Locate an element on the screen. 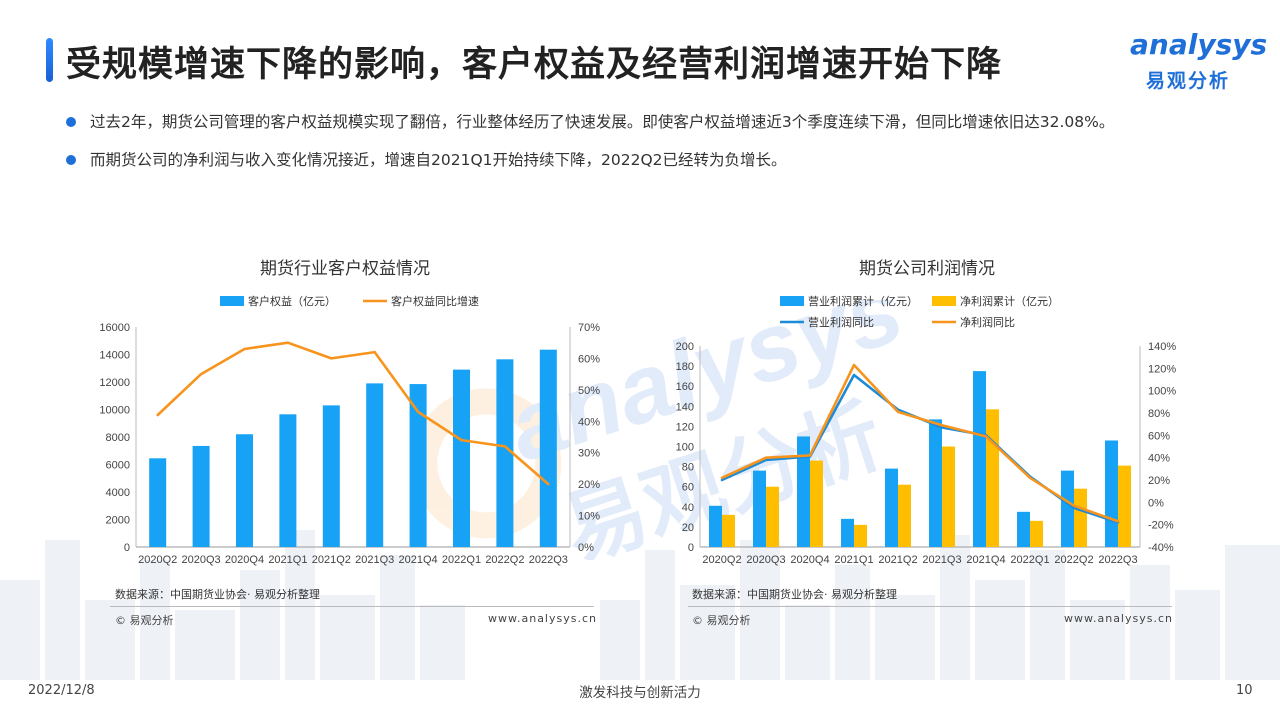  legend-label: 净利润同比 is located at coordinates (987, 322).